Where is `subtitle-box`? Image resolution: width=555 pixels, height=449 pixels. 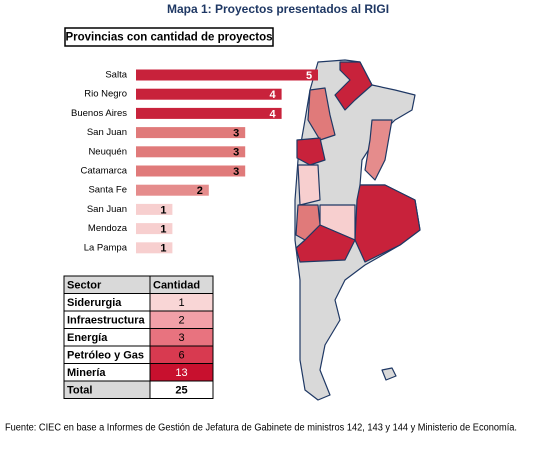
subtitle-box is located at coordinates (169, 37).